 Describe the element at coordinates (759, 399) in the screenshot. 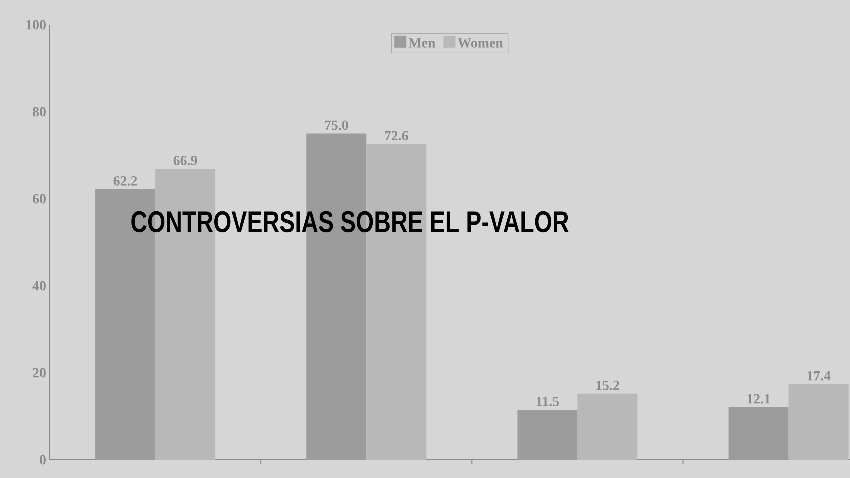

I see `data-label: 12.1` at that location.